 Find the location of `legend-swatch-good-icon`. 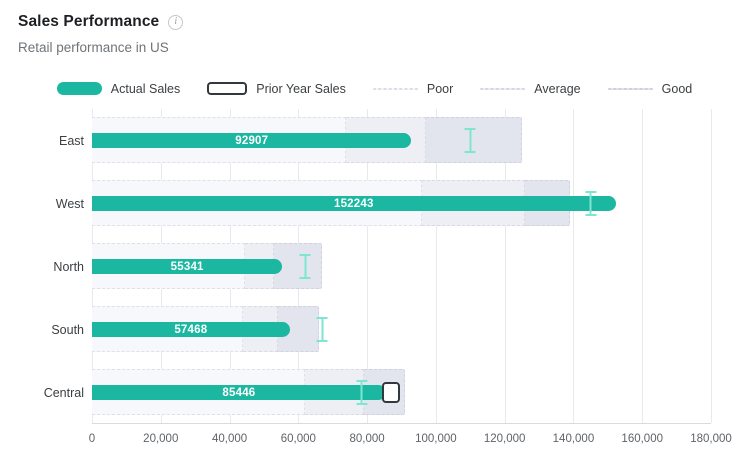

legend-swatch-good-icon is located at coordinates (630, 88).